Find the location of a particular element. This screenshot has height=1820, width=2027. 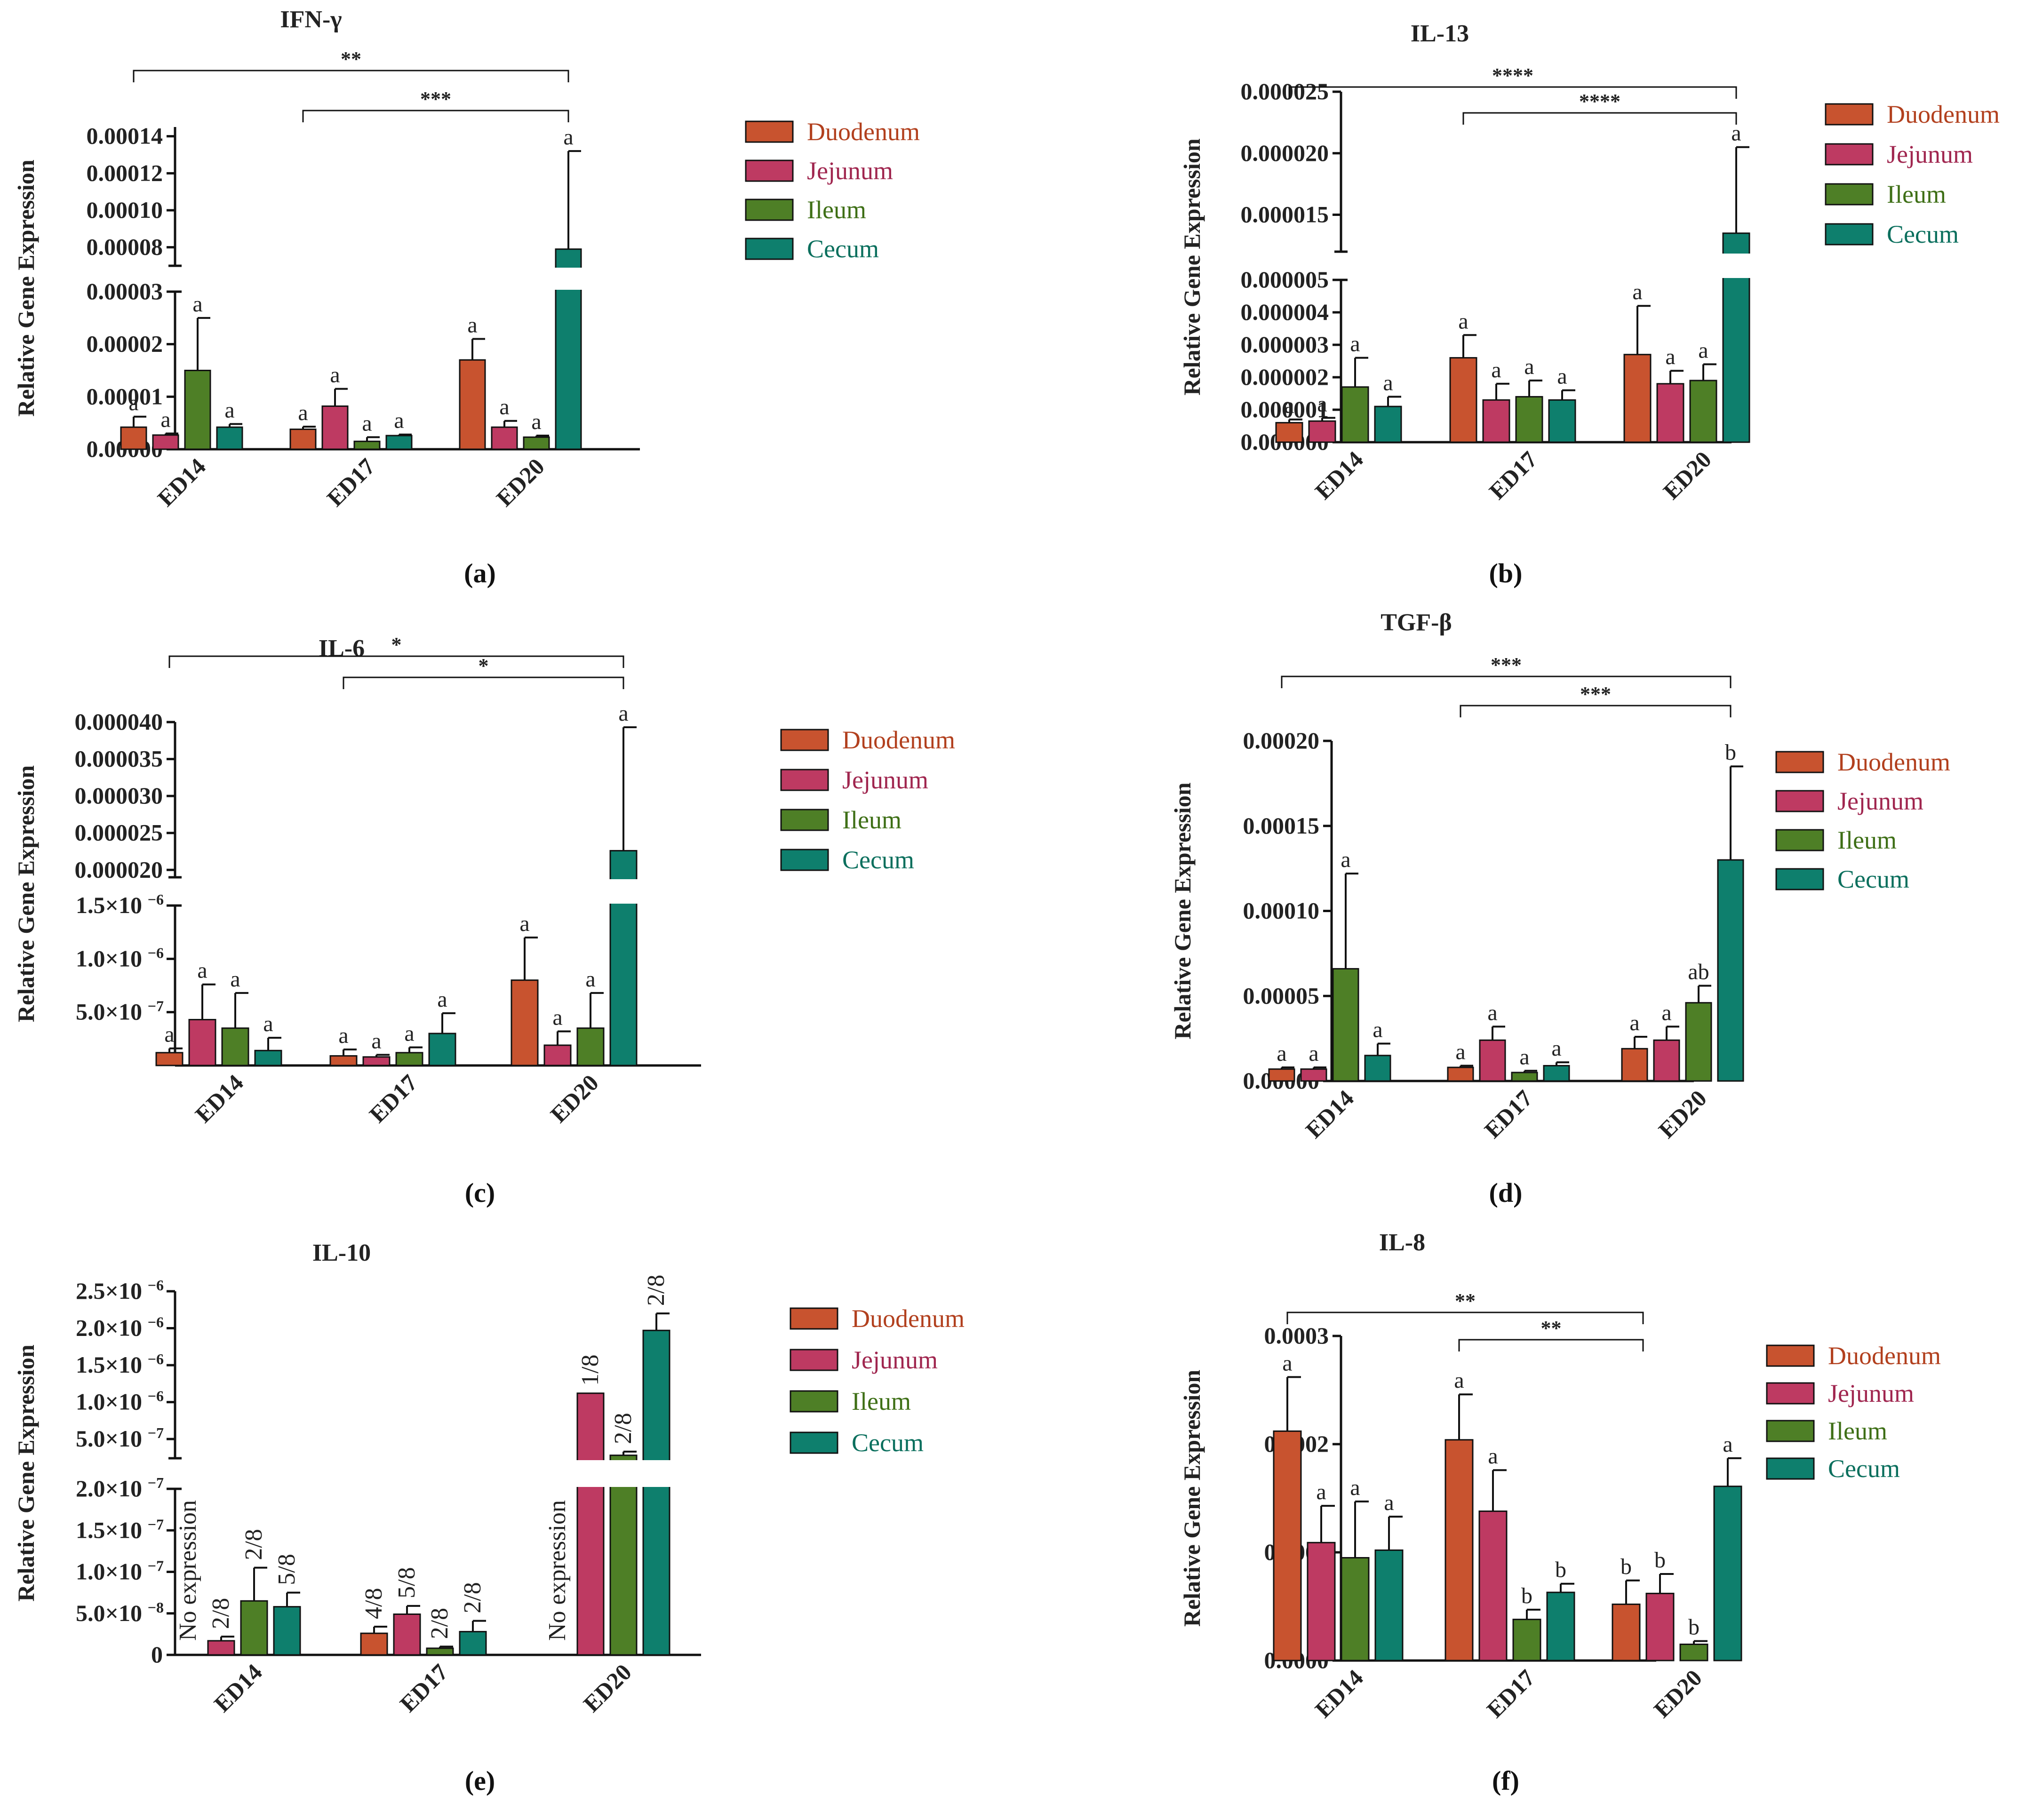

y-tick-label: 0.00010 is located at coordinates (125, 210).